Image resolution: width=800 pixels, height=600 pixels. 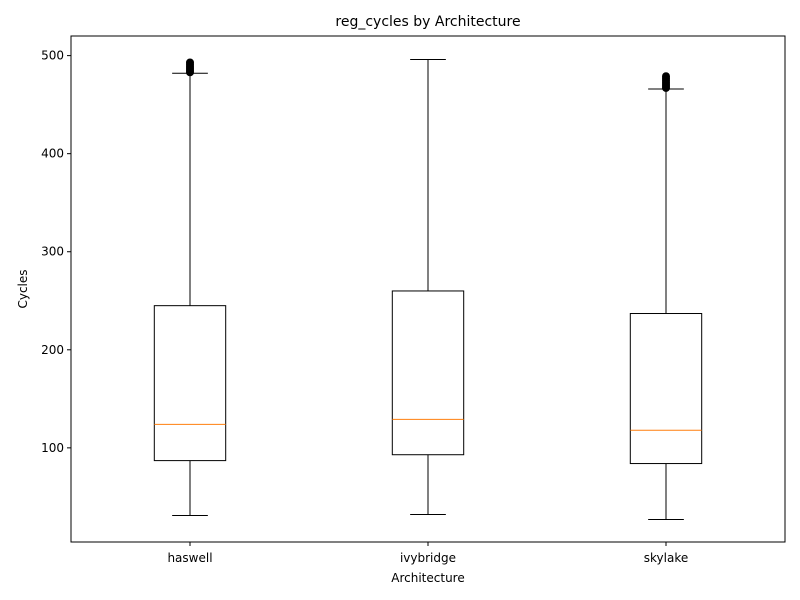 What do you see at coordinates (23, 288) in the screenshot?
I see `y-axis-label: Cycles` at bounding box center [23, 288].